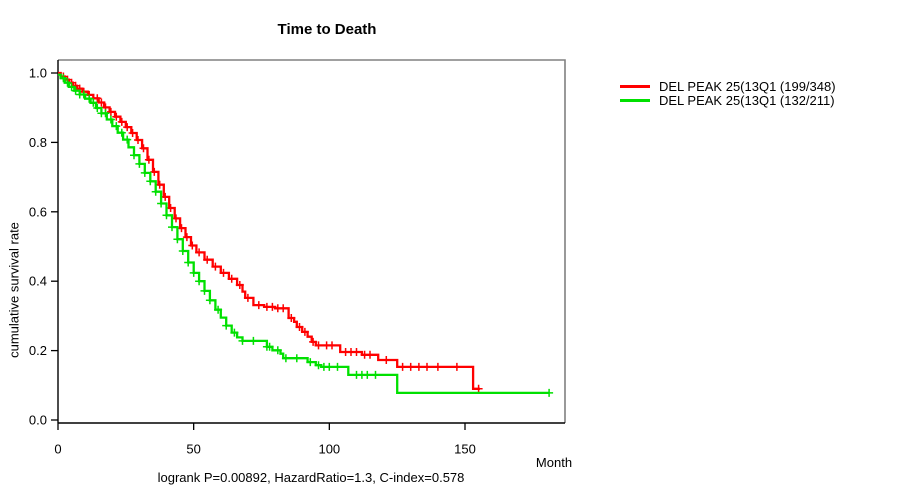  What do you see at coordinates (329, 449) in the screenshot?
I see `x-tick-label: 100` at bounding box center [329, 449].